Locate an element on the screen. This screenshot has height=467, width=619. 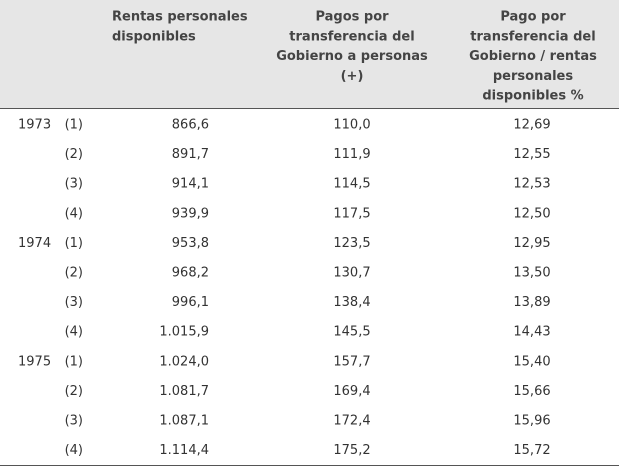
cell-value: 15,96 is located at coordinates (531, 421).